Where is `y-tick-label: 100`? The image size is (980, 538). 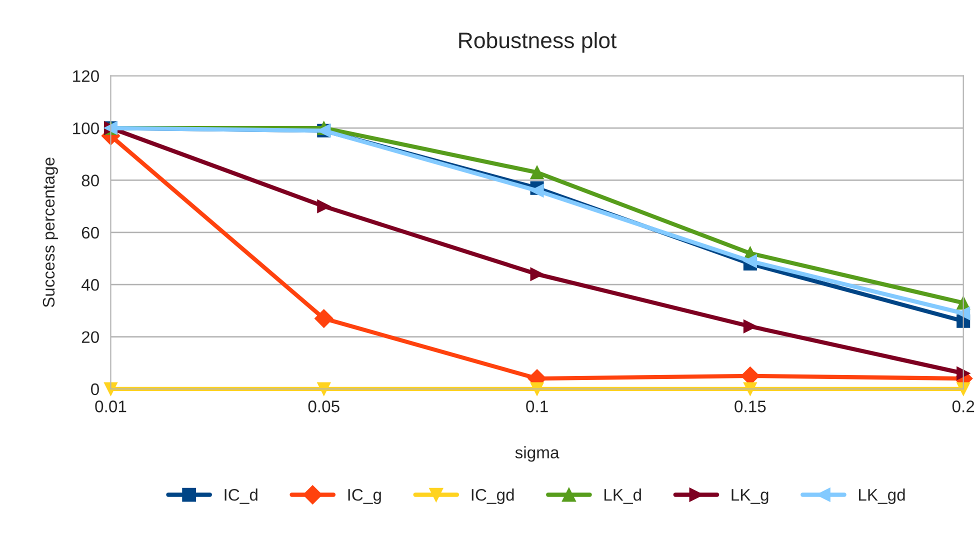
y-tick-label: 100 is located at coordinates (86, 128).